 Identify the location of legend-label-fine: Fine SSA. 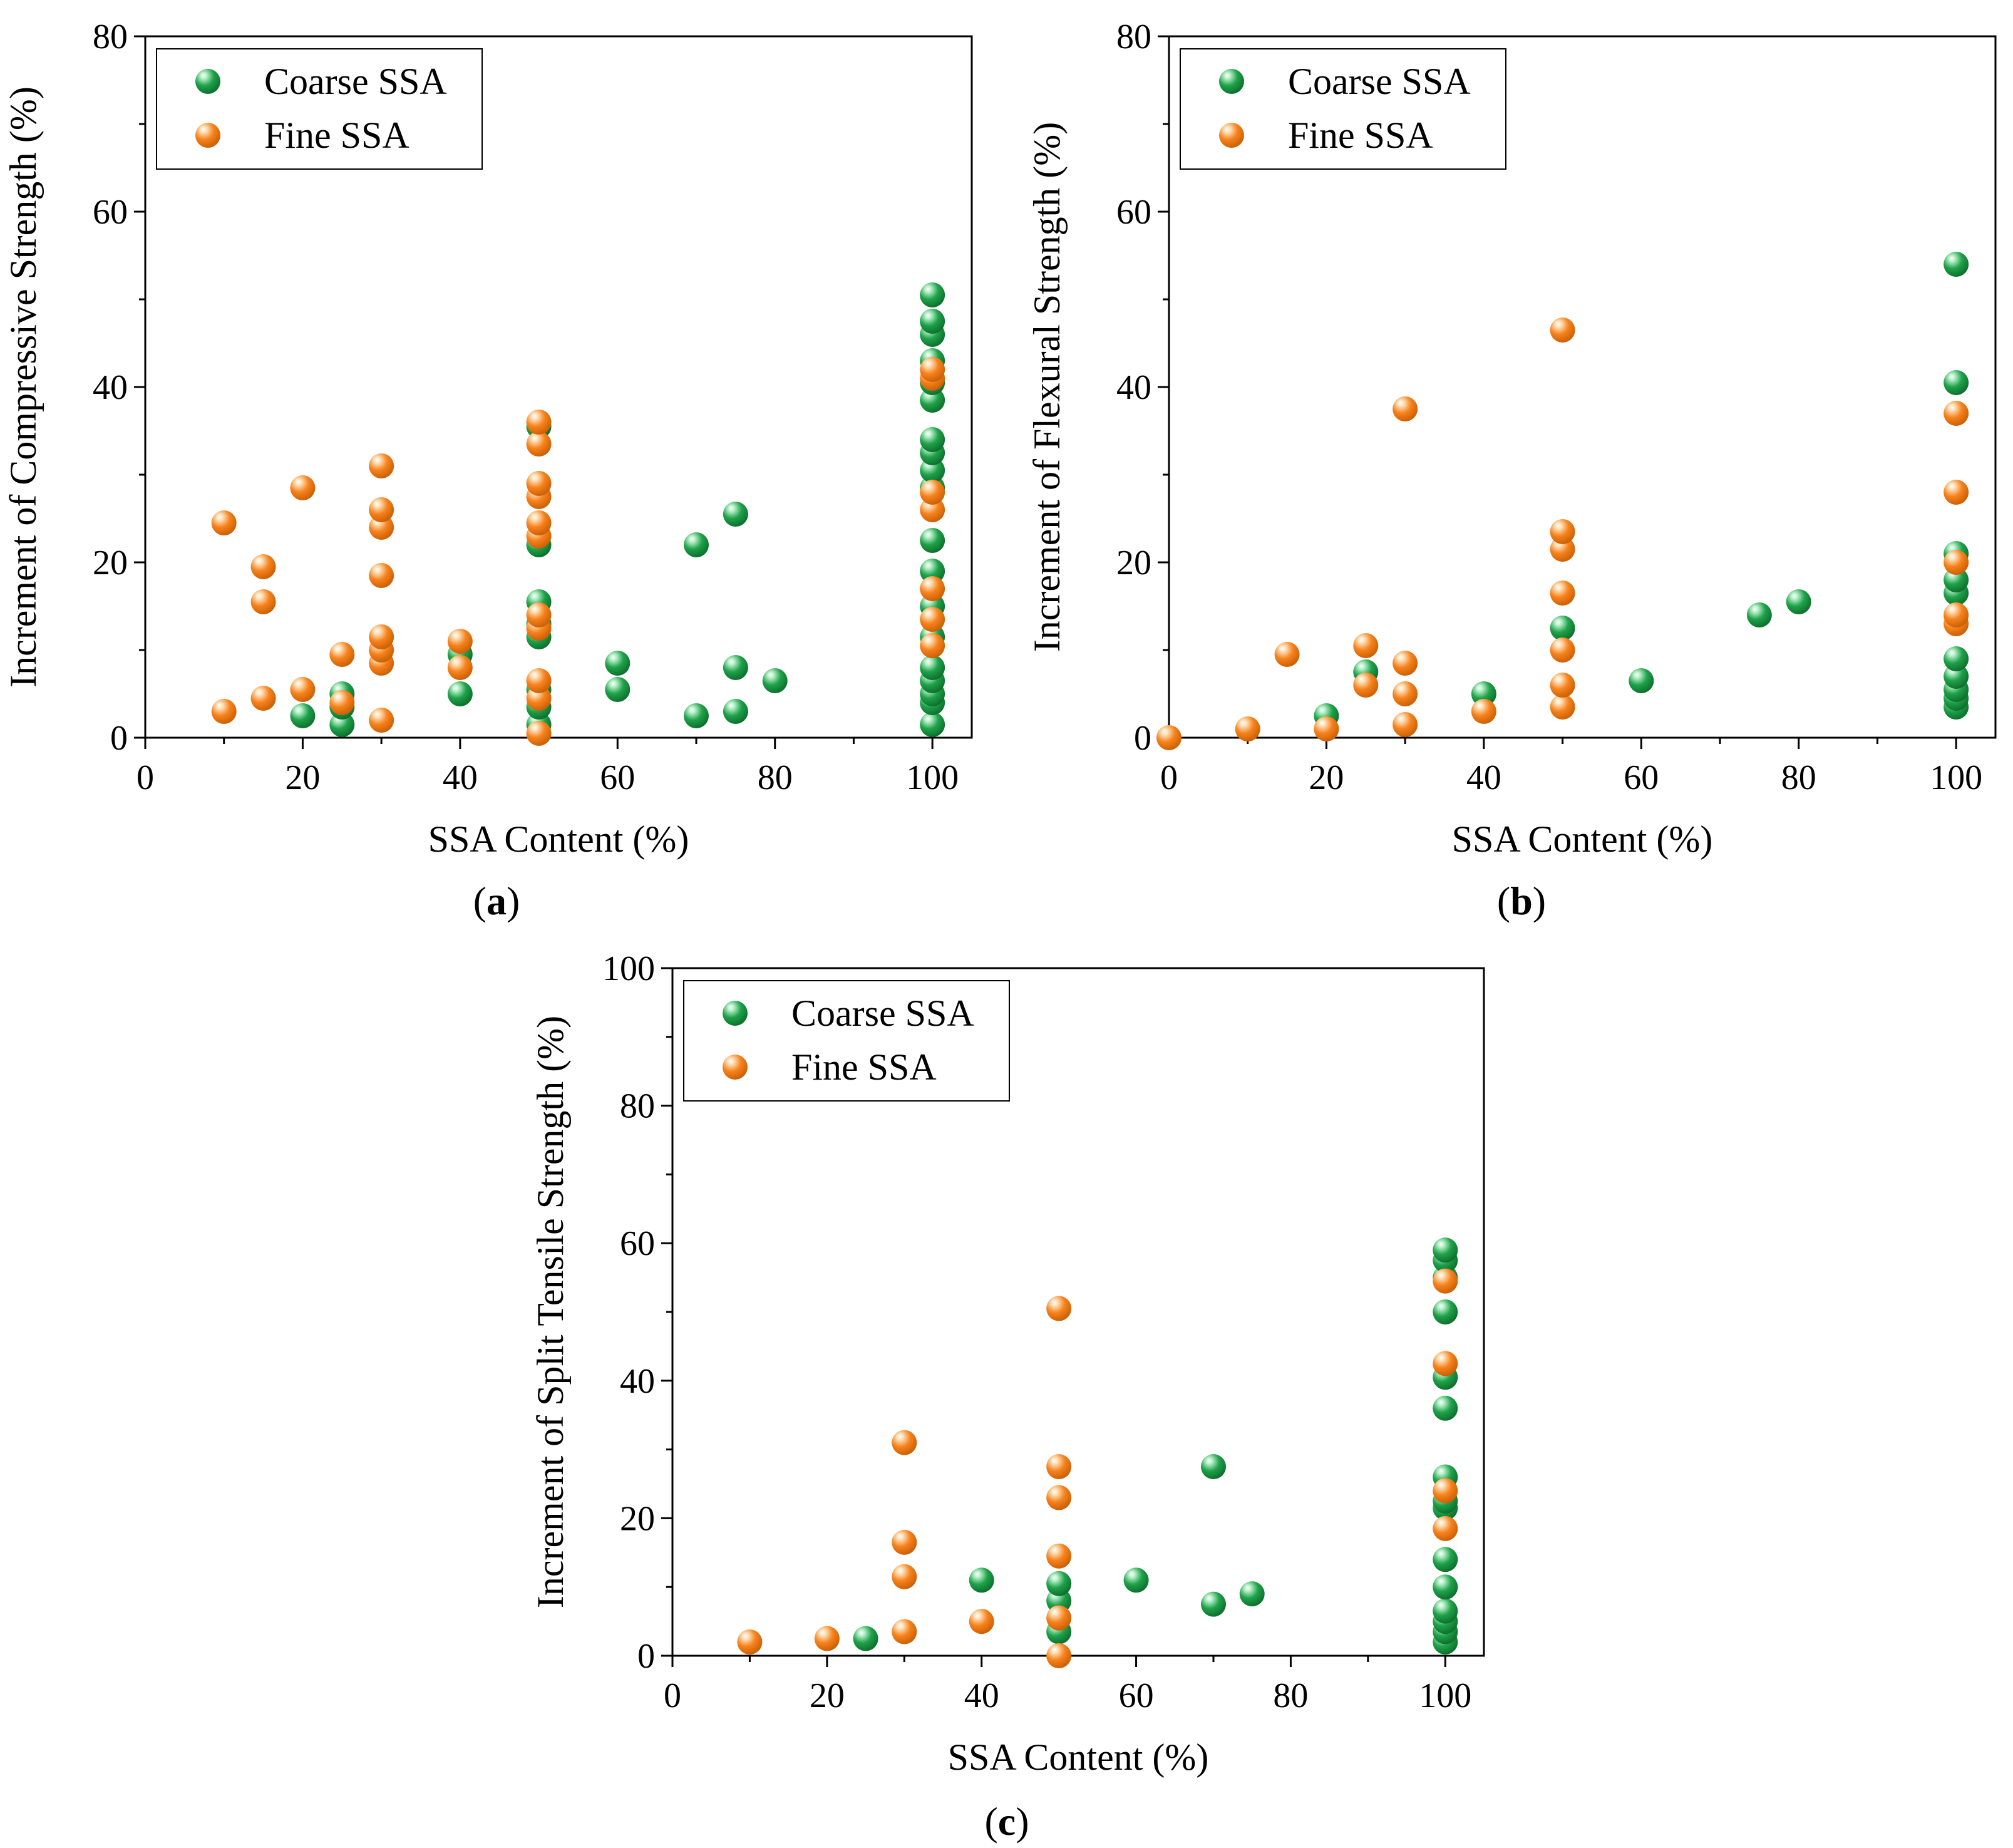
(864, 1067).